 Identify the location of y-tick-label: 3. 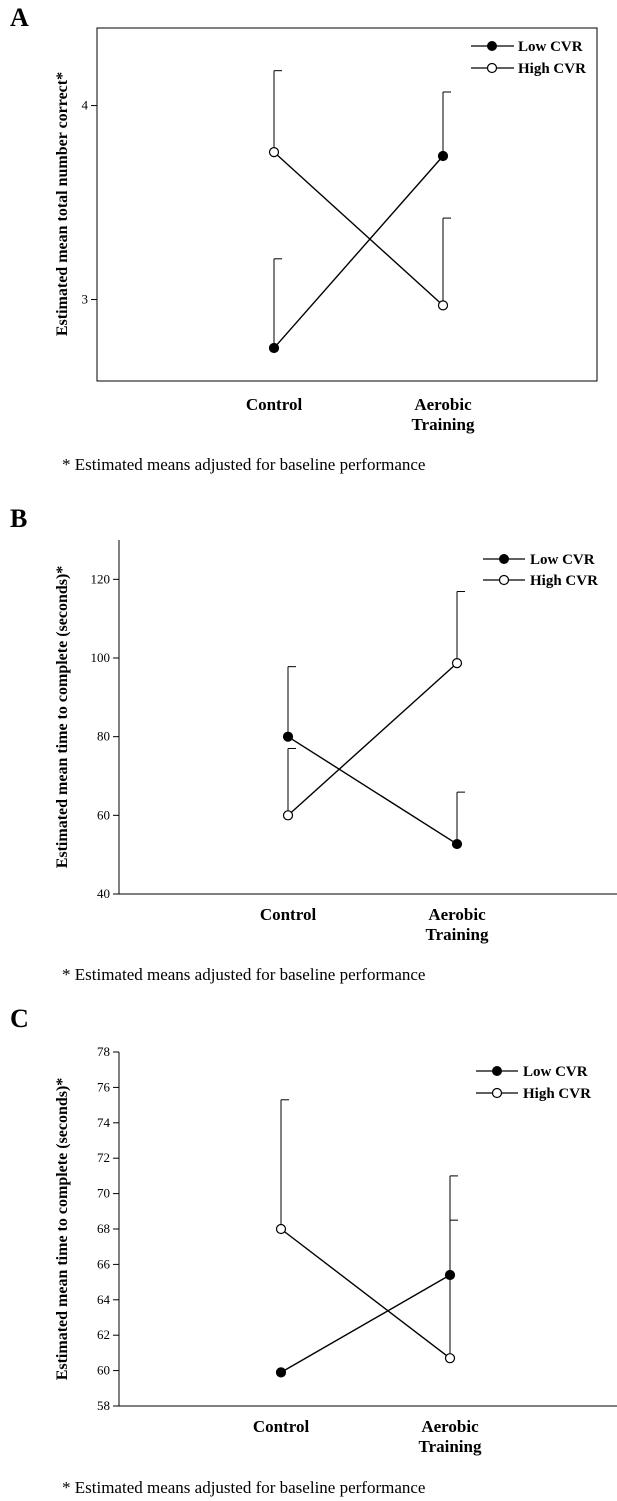
(85, 299).